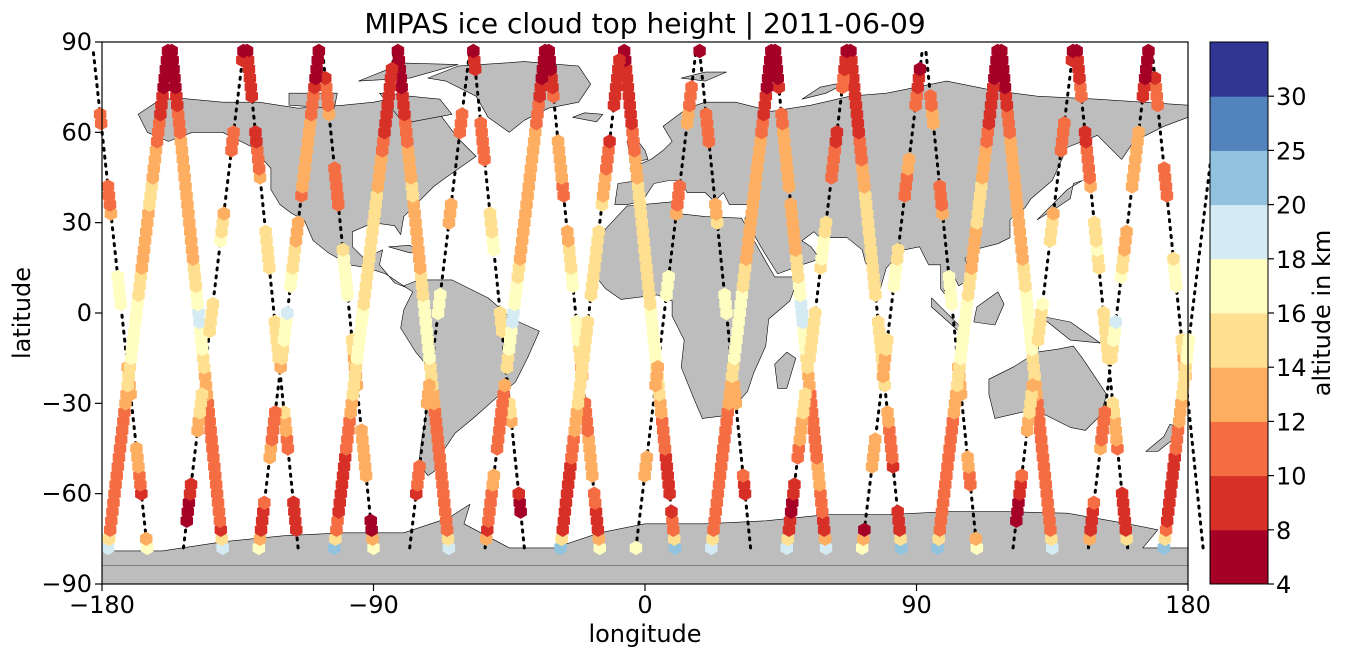 This screenshot has height=661, width=1345. Describe the element at coordinates (644, 23) in the screenshot. I see `chart-title: MIPAS ice cloud top height | 2011-06-09` at that location.